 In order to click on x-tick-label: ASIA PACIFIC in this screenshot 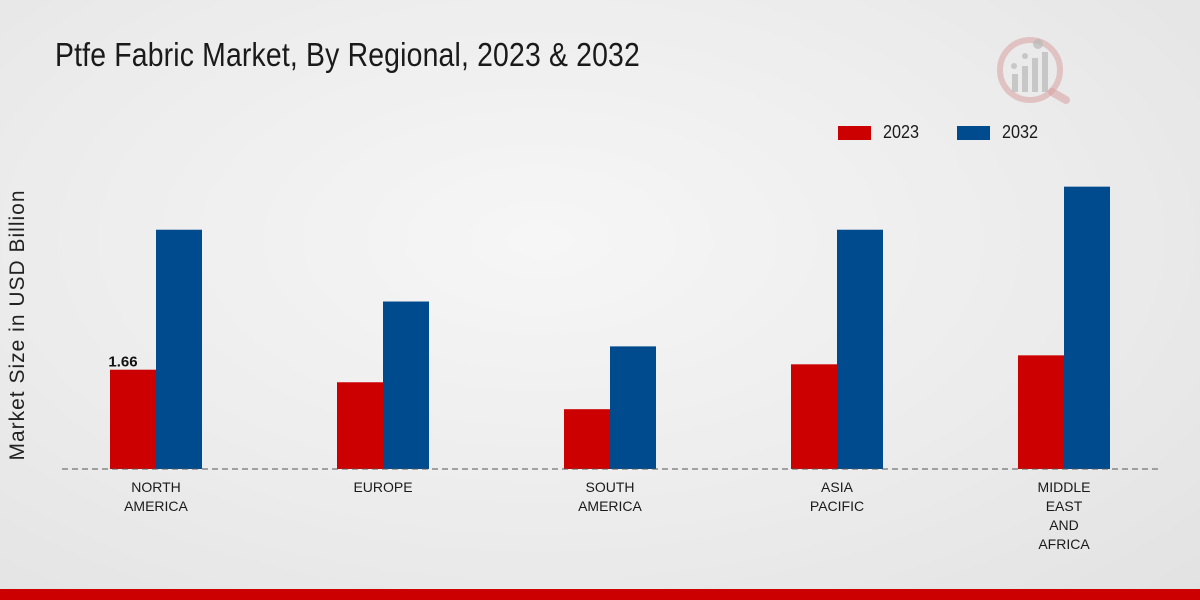, I will do `click(837, 496)`.